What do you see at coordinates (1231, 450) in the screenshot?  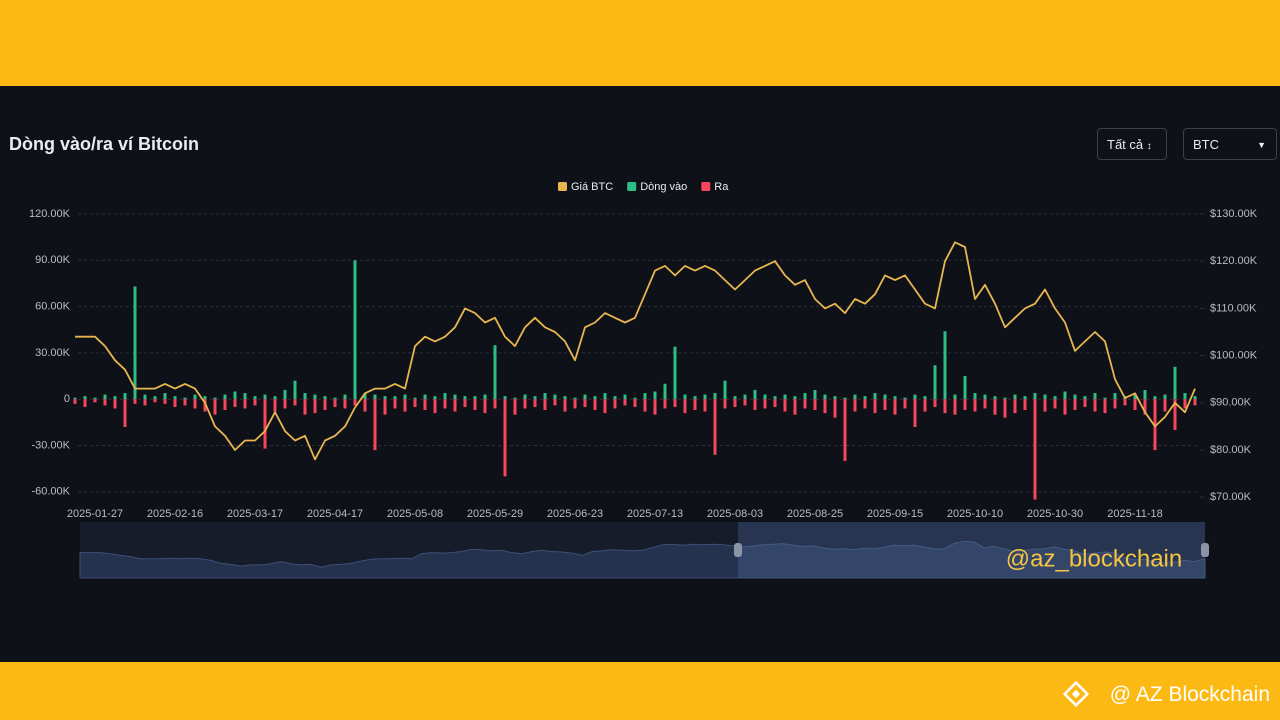 I see `y2-tick-label: $80.00K` at bounding box center [1231, 450].